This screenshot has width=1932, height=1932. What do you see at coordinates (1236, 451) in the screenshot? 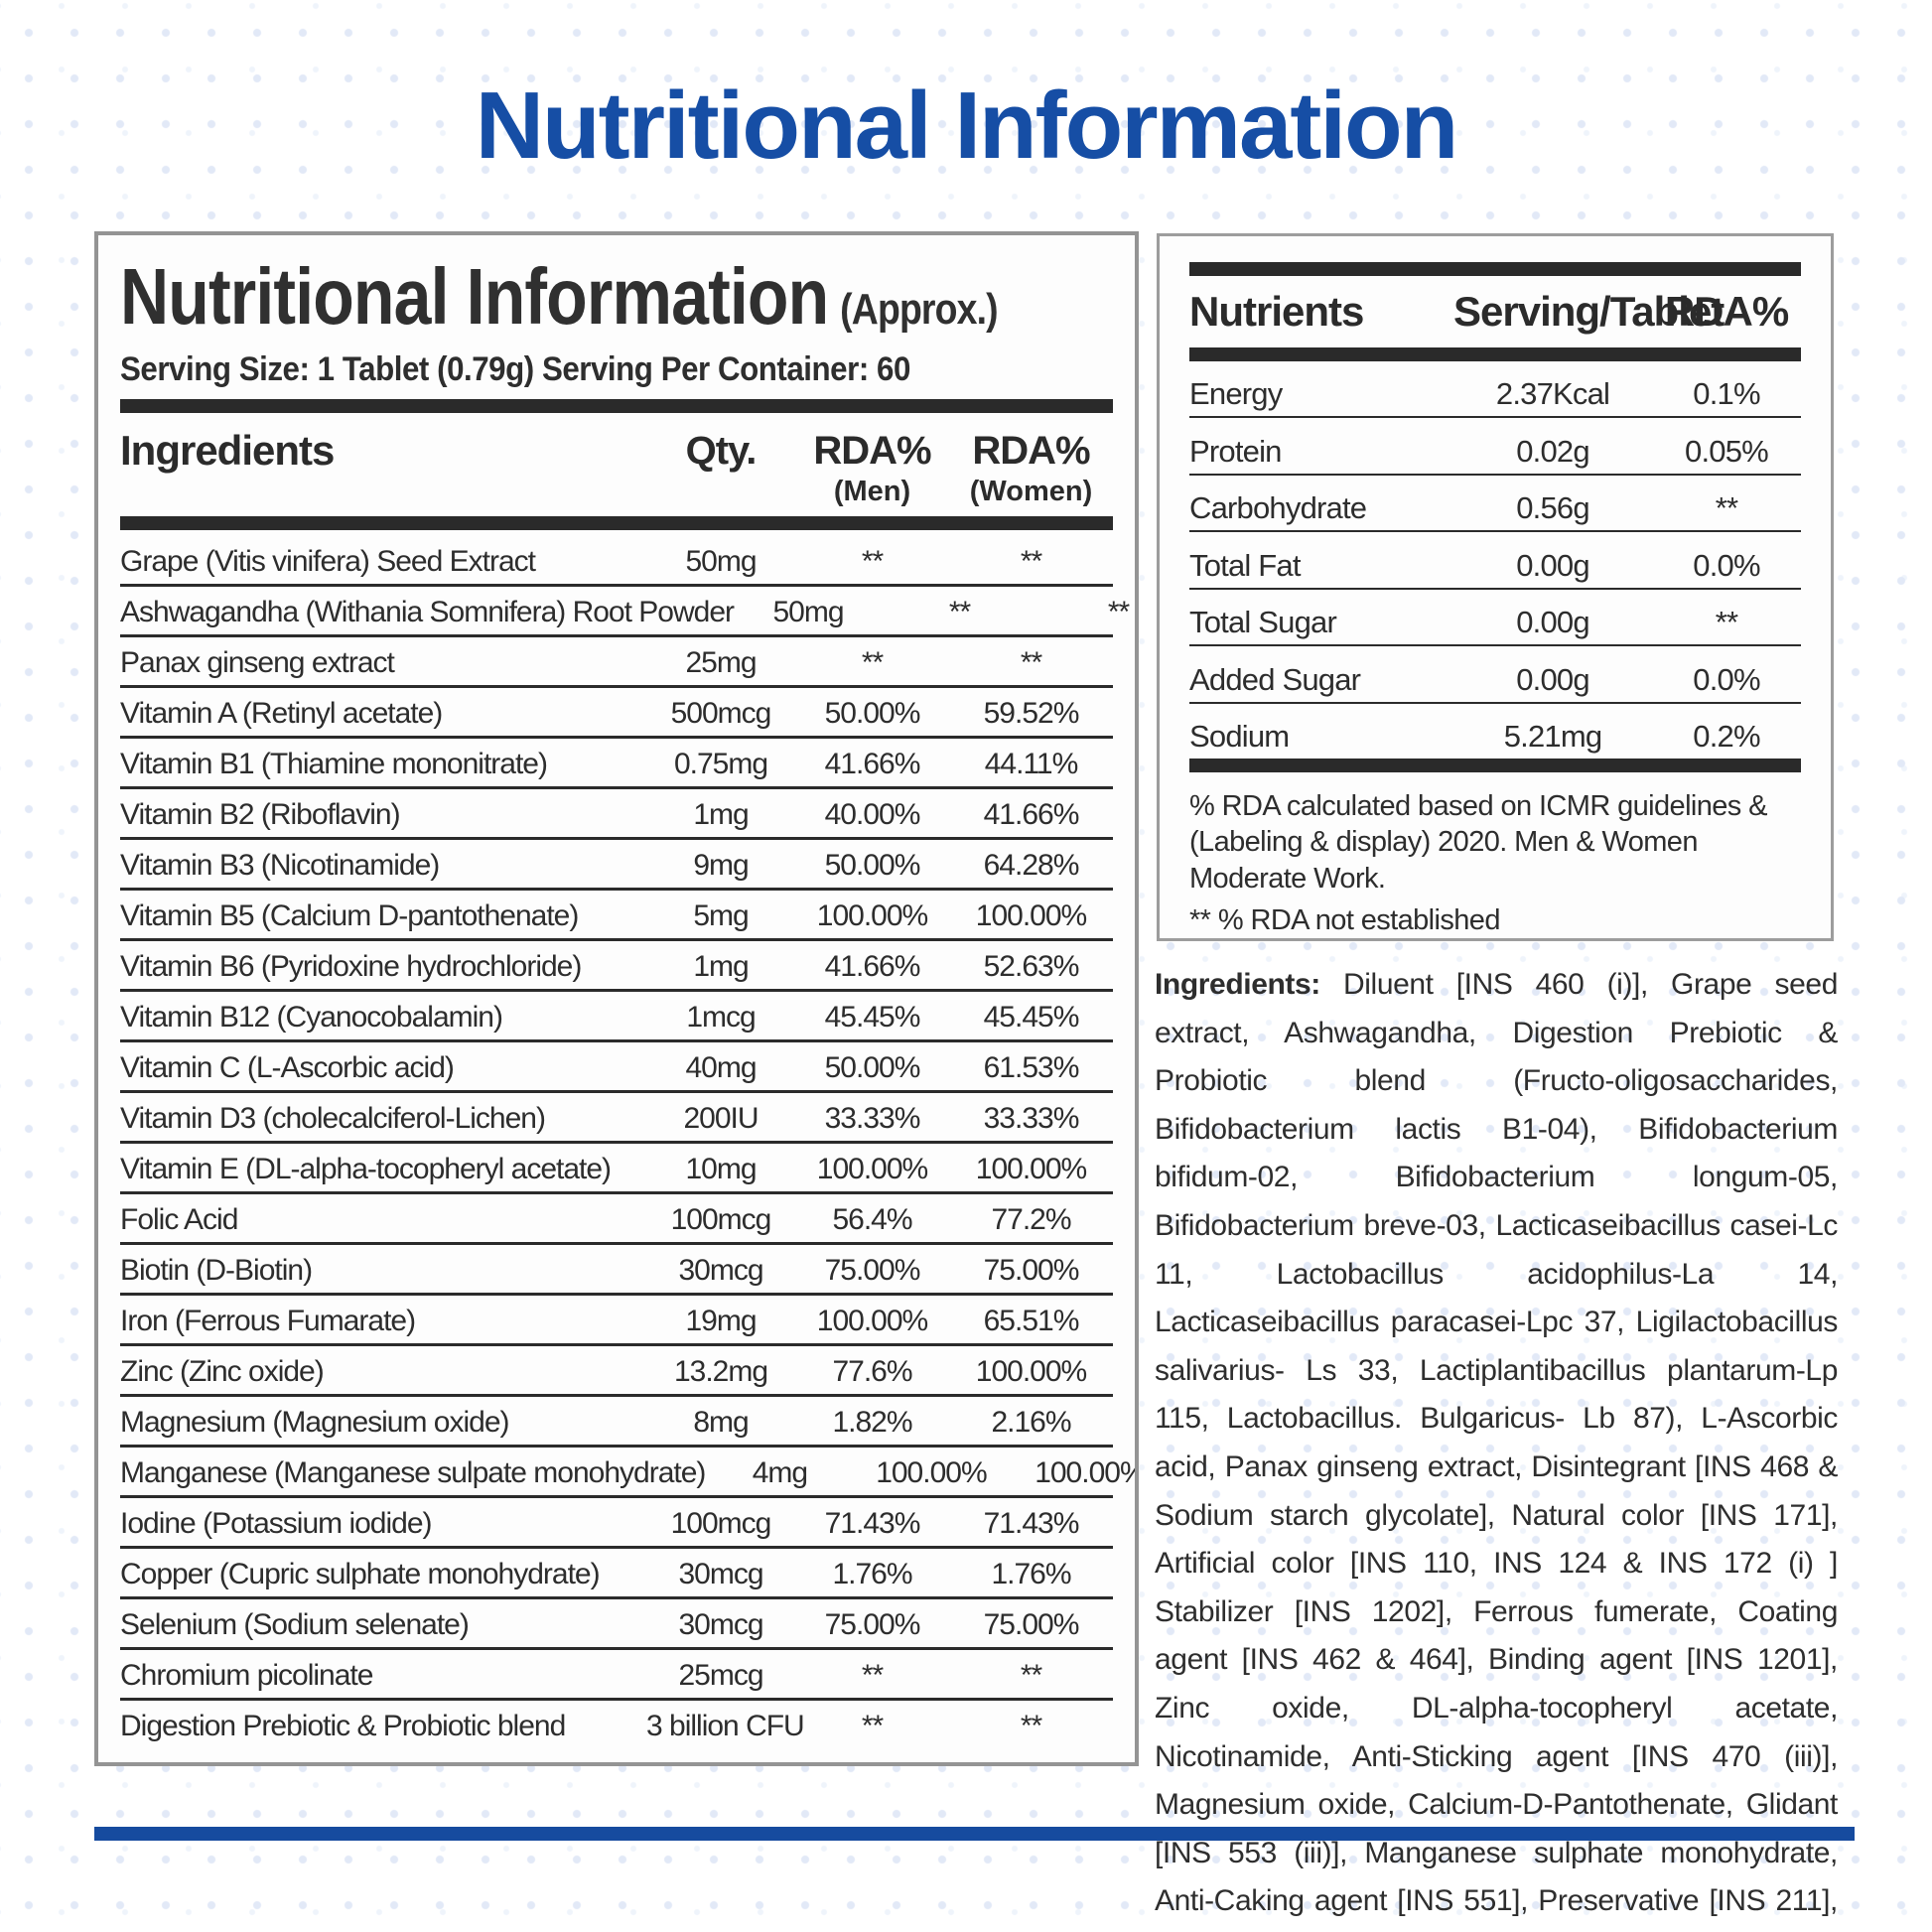
I see `nutrient-name: Protein` at bounding box center [1236, 451].